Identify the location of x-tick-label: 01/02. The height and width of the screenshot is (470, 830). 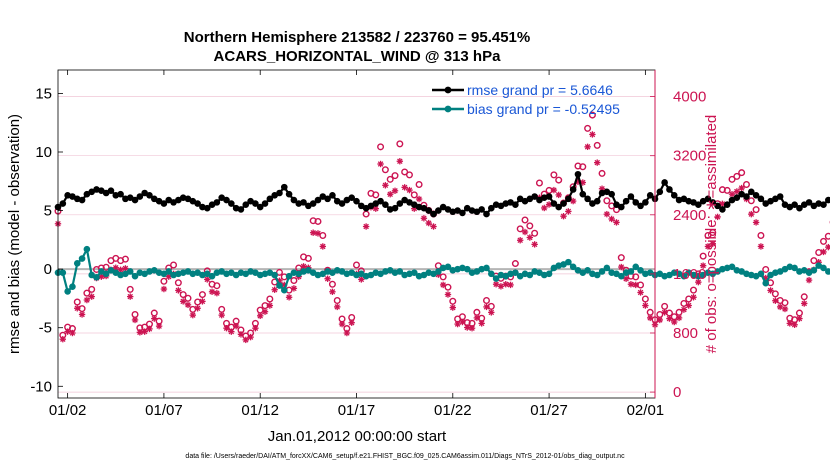
(68, 410).